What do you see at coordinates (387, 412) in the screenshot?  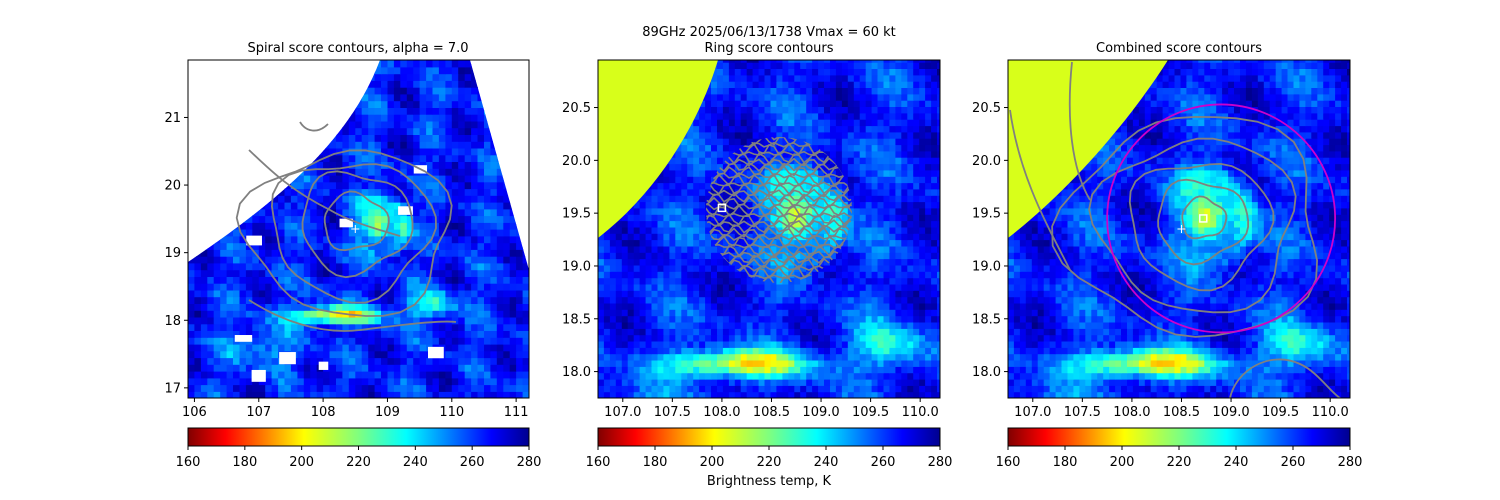 I see `x-tick-label: 109` at bounding box center [387, 412].